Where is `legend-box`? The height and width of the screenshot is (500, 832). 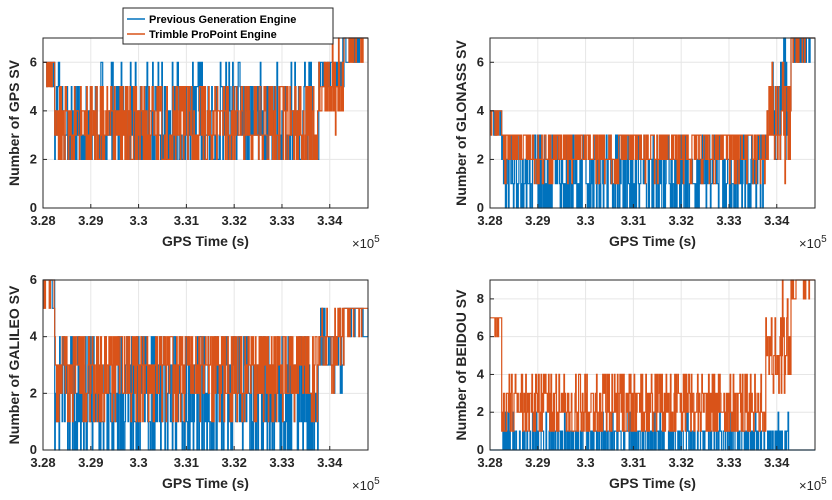
legend-box is located at coordinates (228, 26).